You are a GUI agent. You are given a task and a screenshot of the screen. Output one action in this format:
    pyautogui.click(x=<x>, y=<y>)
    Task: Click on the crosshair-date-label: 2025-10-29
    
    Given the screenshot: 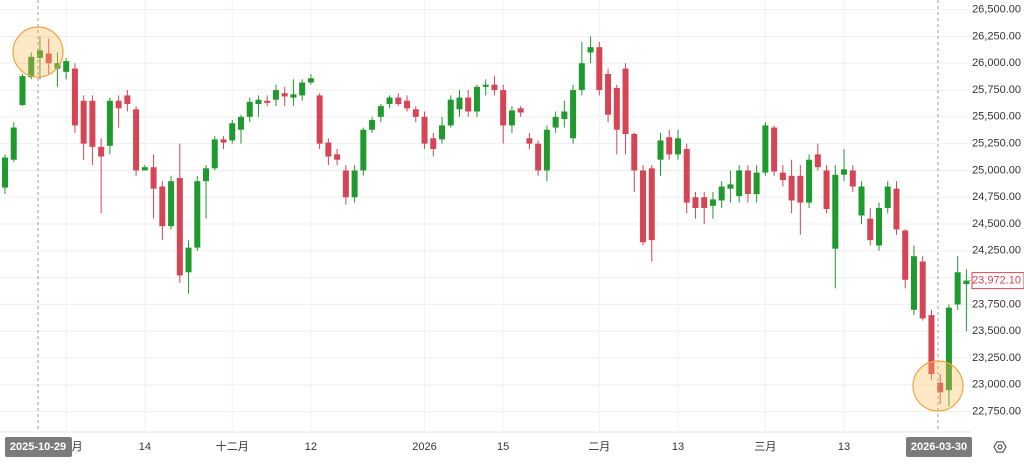 What is the action you would take?
    pyautogui.click(x=38, y=447)
    